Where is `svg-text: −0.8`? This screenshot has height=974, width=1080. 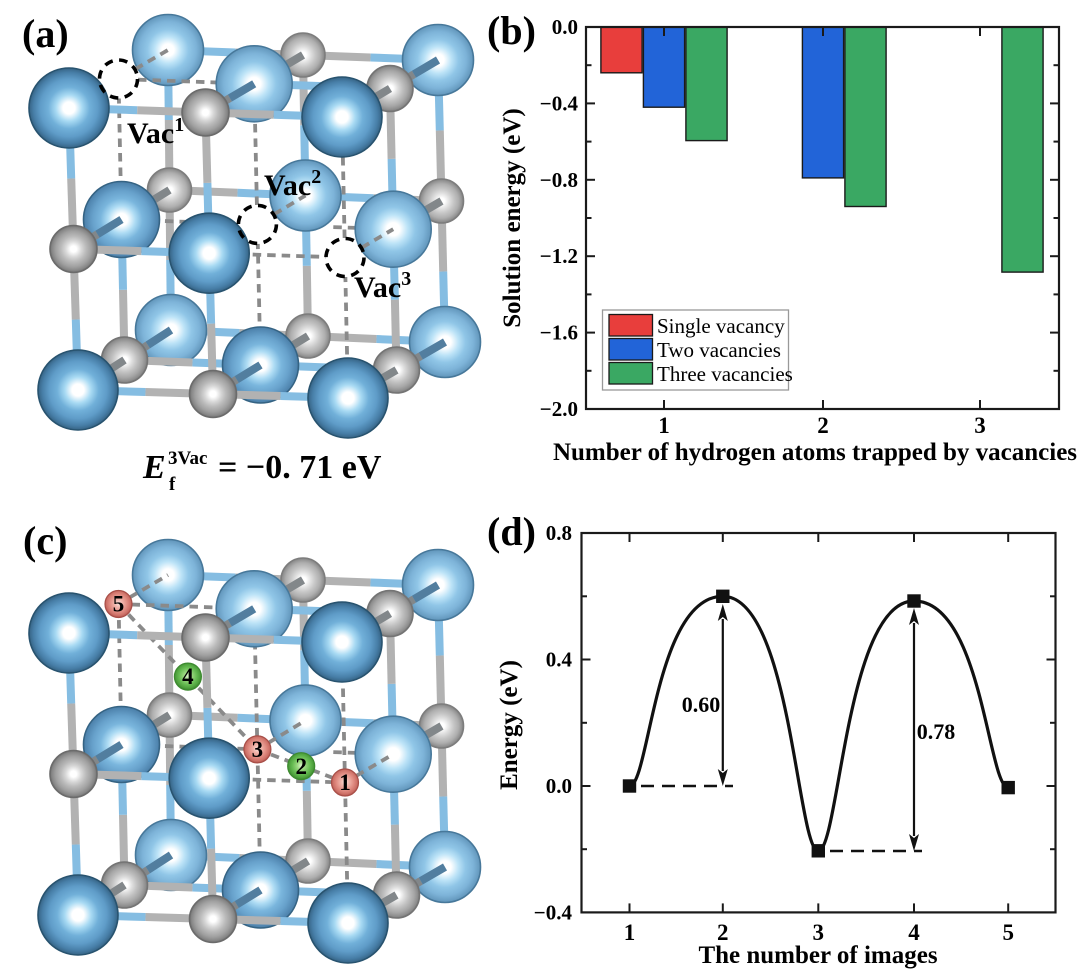
svg-text: −0.8 is located at coordinates (559, 180).